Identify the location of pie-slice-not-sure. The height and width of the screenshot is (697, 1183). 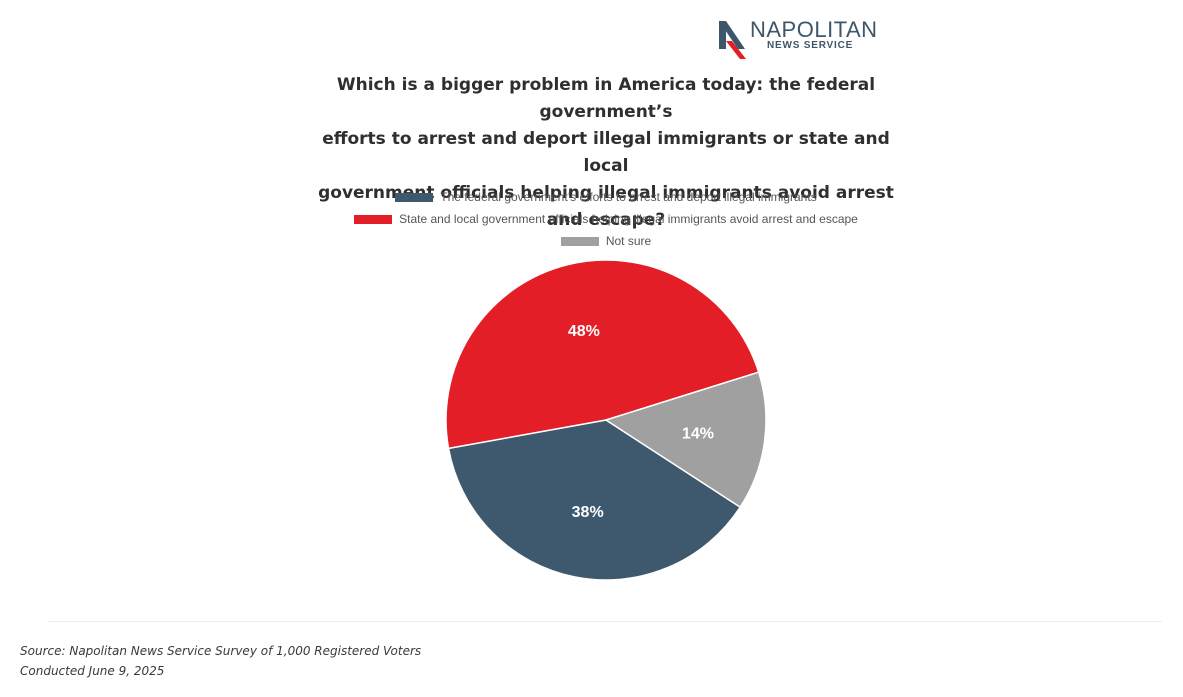
(685, 440).